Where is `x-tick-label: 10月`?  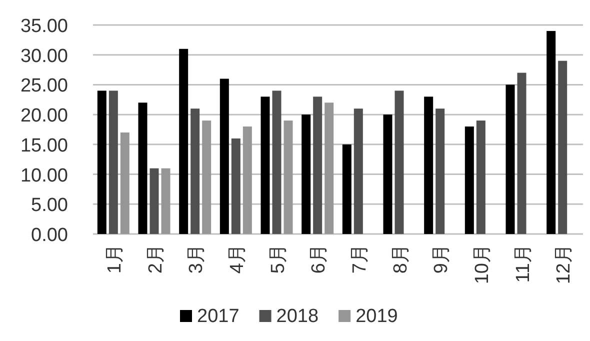 x-tick-label: 10月 is located at coordinates (482, 264).